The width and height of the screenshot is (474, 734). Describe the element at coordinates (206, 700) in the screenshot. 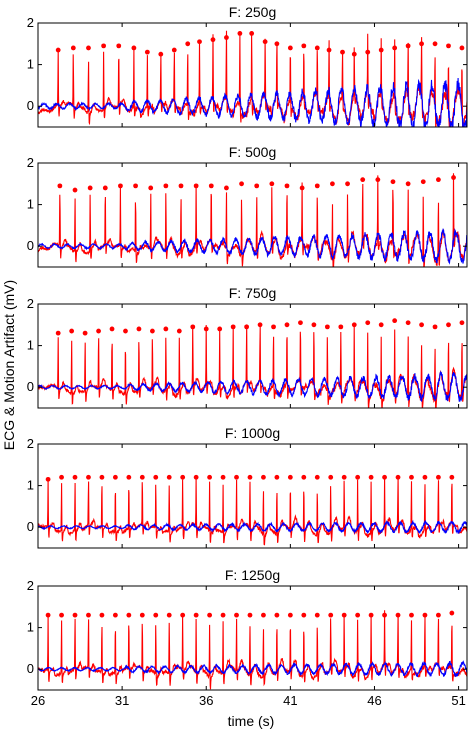

I see `x-tick-label: 36` at that location.